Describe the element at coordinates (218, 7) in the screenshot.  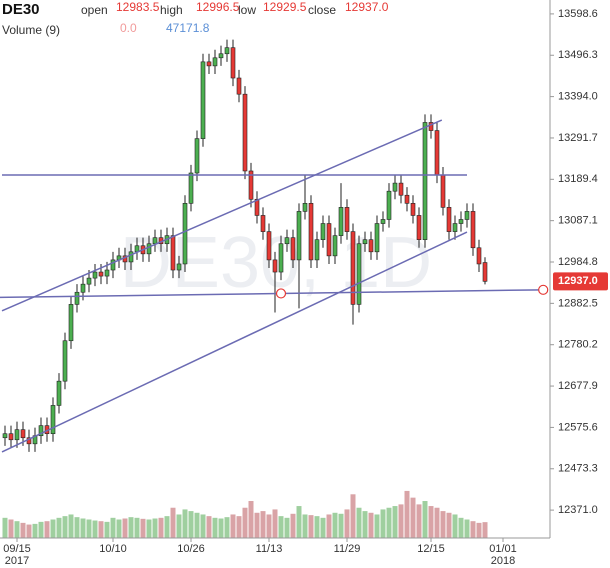
I see `high-value: 12996.5` at that location.